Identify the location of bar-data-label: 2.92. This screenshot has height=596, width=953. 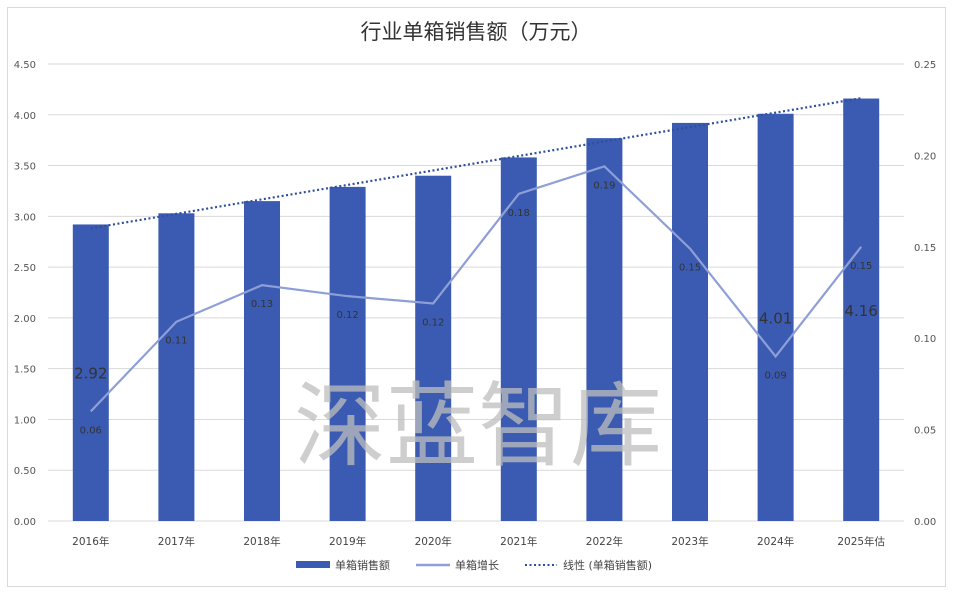
(90, 374).